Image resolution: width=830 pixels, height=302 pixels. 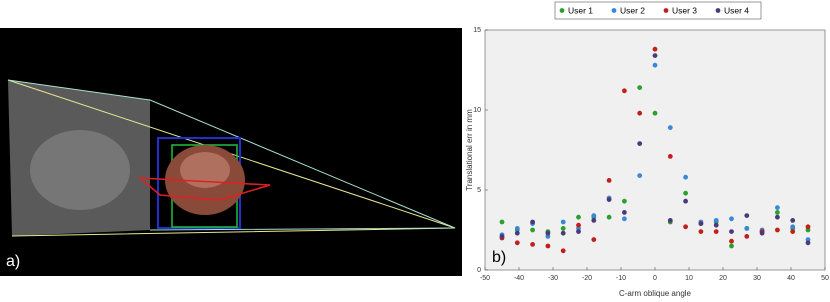 What do you see at coordinates (621, 278) in the screenshot?
I see `x-tick-label: -10` at bounding box center [621, 278].